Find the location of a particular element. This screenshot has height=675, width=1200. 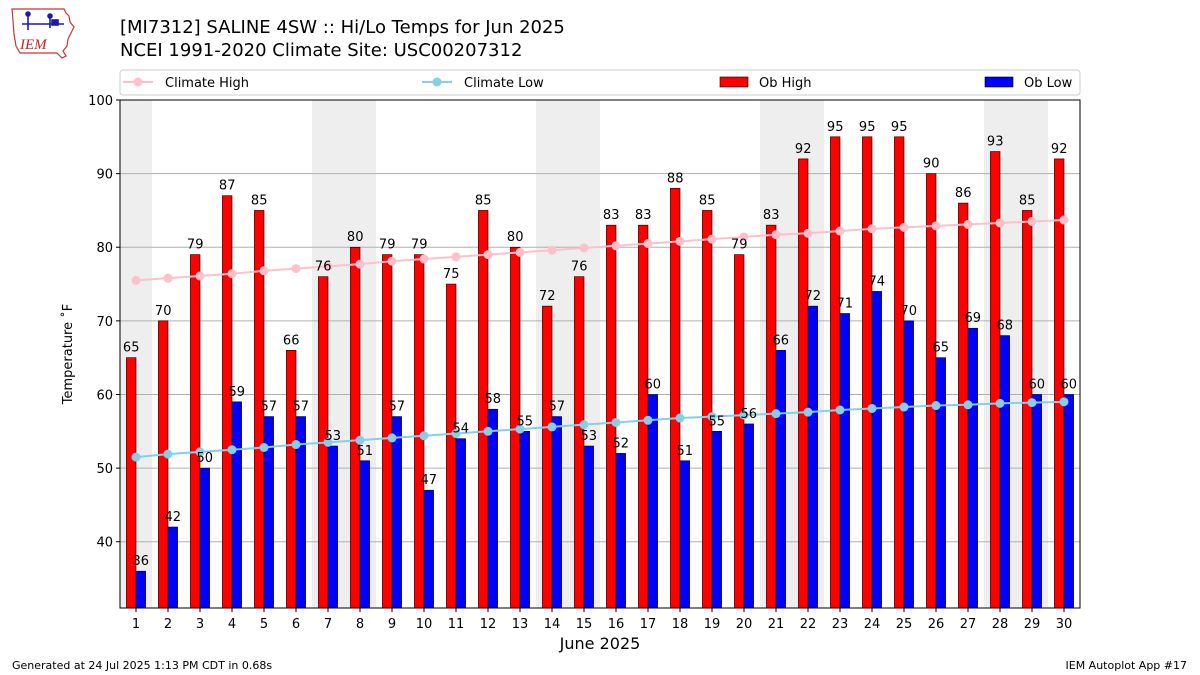

ob-low-value-label: 59 is located at coordinates (237, 392).